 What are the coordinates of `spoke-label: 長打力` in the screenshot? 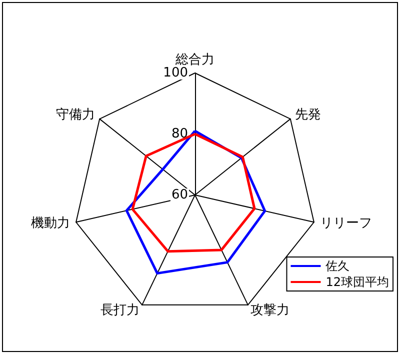 It's located at (120, 310).